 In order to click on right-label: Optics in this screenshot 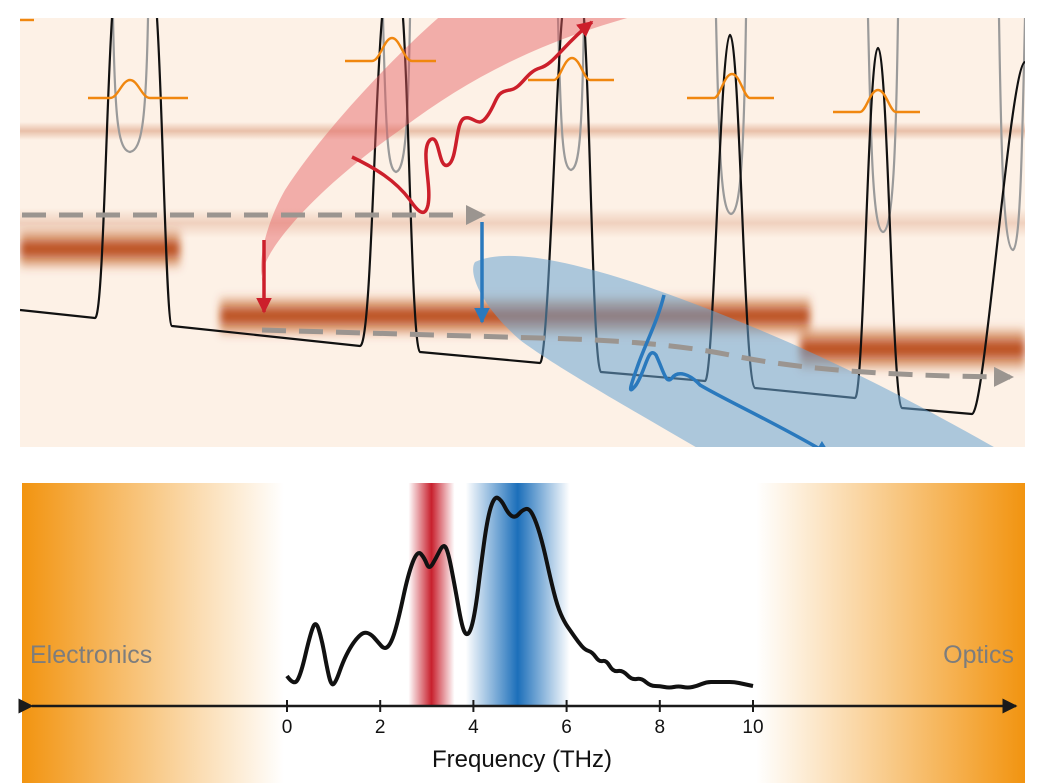, I will do `click(978, 655)`.